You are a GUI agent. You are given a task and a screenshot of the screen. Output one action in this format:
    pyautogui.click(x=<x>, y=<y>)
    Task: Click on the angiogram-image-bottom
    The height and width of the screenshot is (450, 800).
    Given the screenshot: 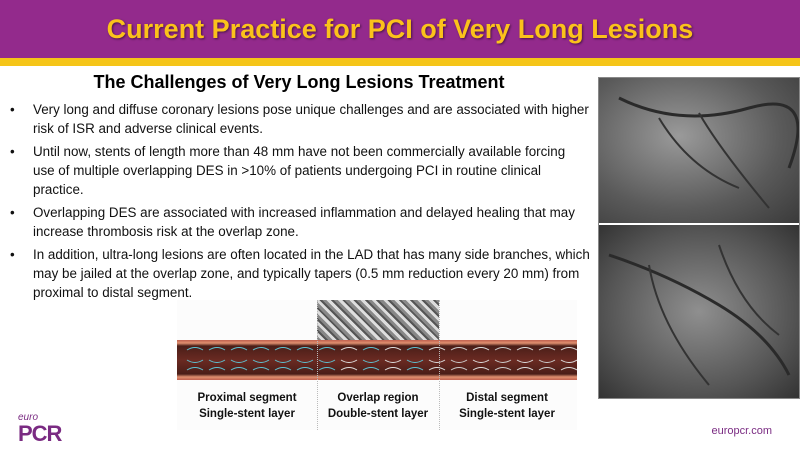 What is the action you would take?
    pyautogui.click(x=699, y=311)
    